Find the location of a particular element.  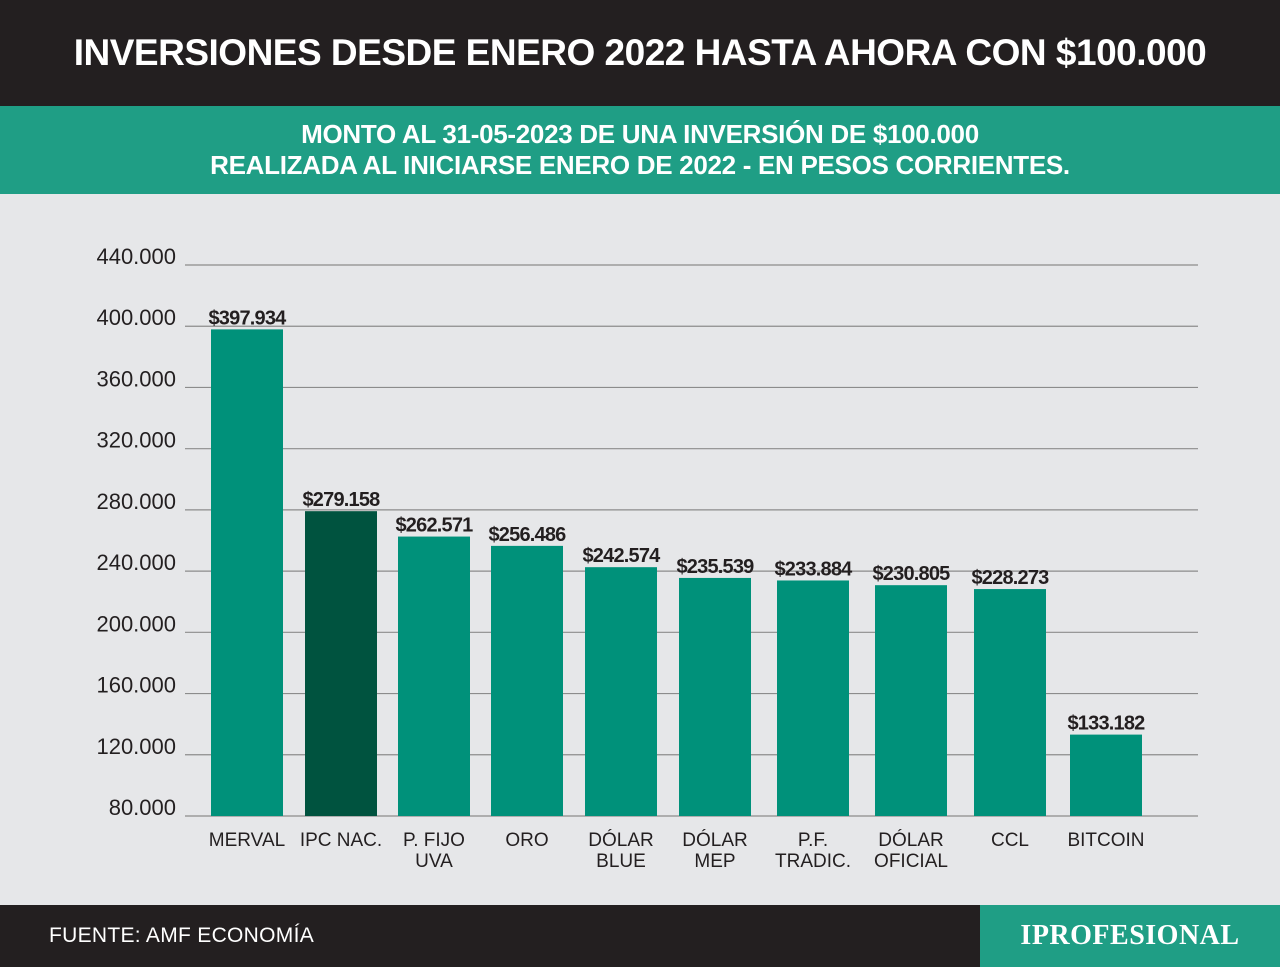

x-tick-label: TRADIC. is located at coordinates (813, 861).